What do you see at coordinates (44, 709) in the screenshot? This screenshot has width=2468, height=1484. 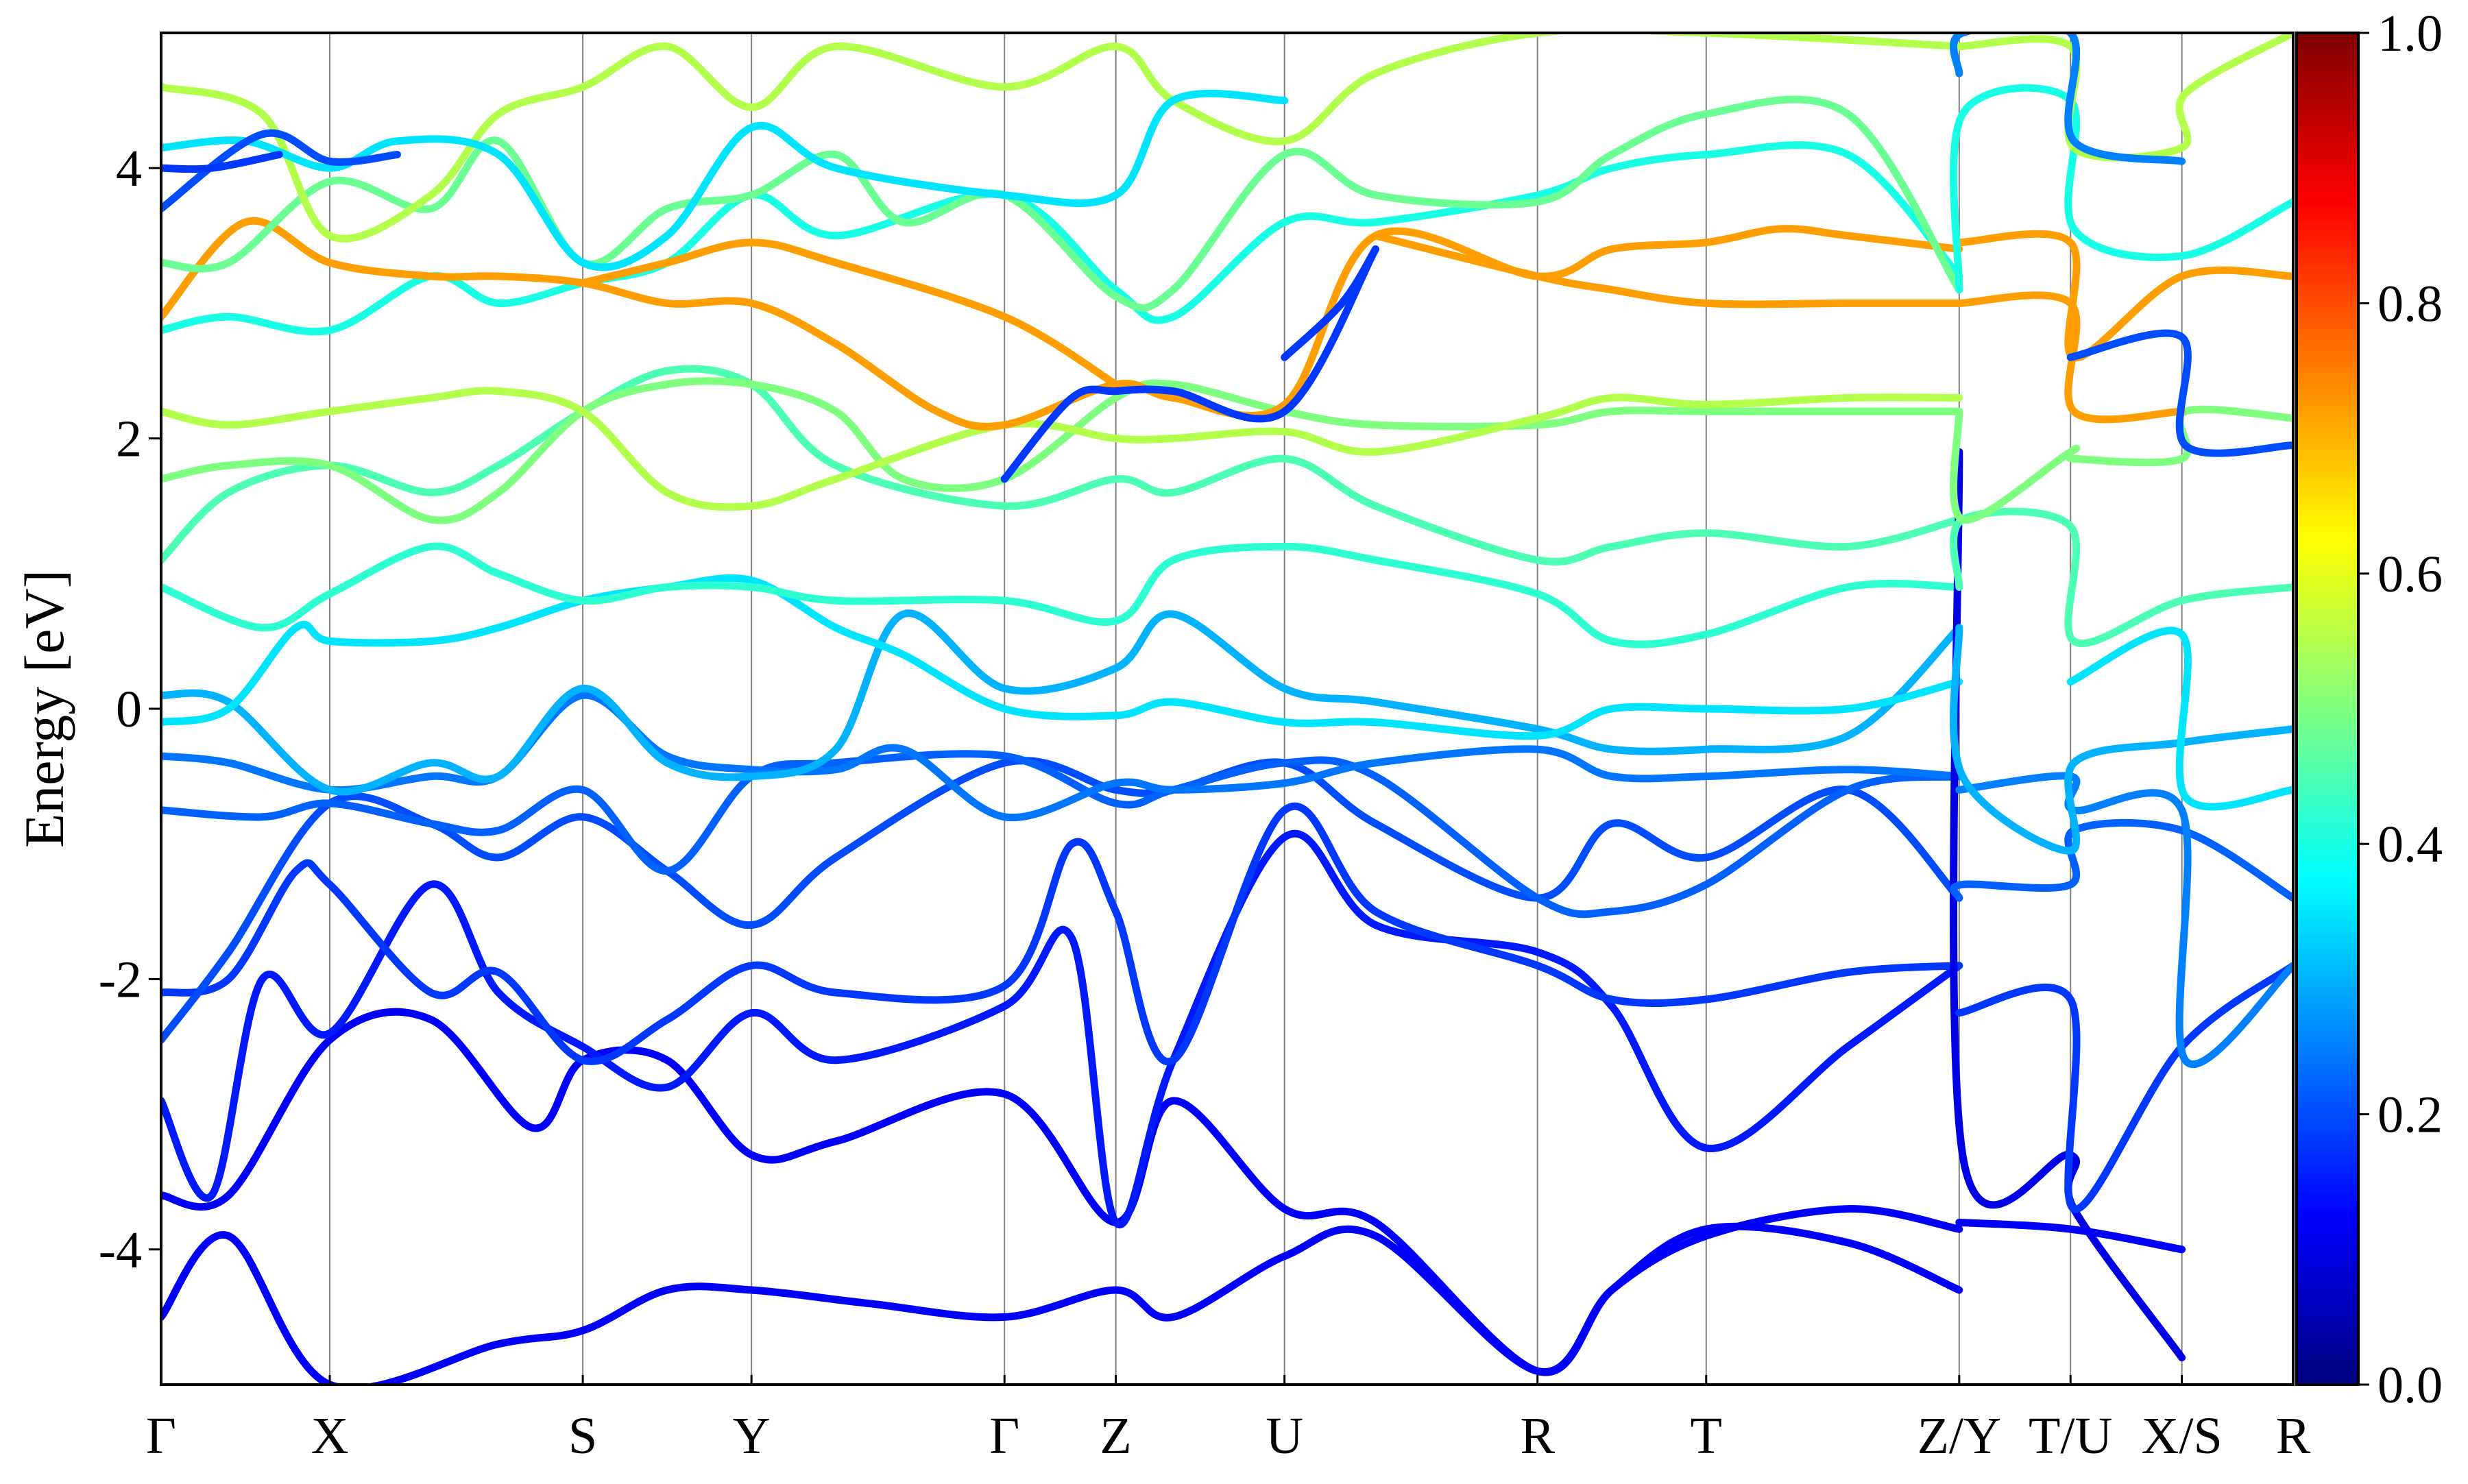 I see `y-axis-label: Energy [eV]` at bounding box center [44, 709].